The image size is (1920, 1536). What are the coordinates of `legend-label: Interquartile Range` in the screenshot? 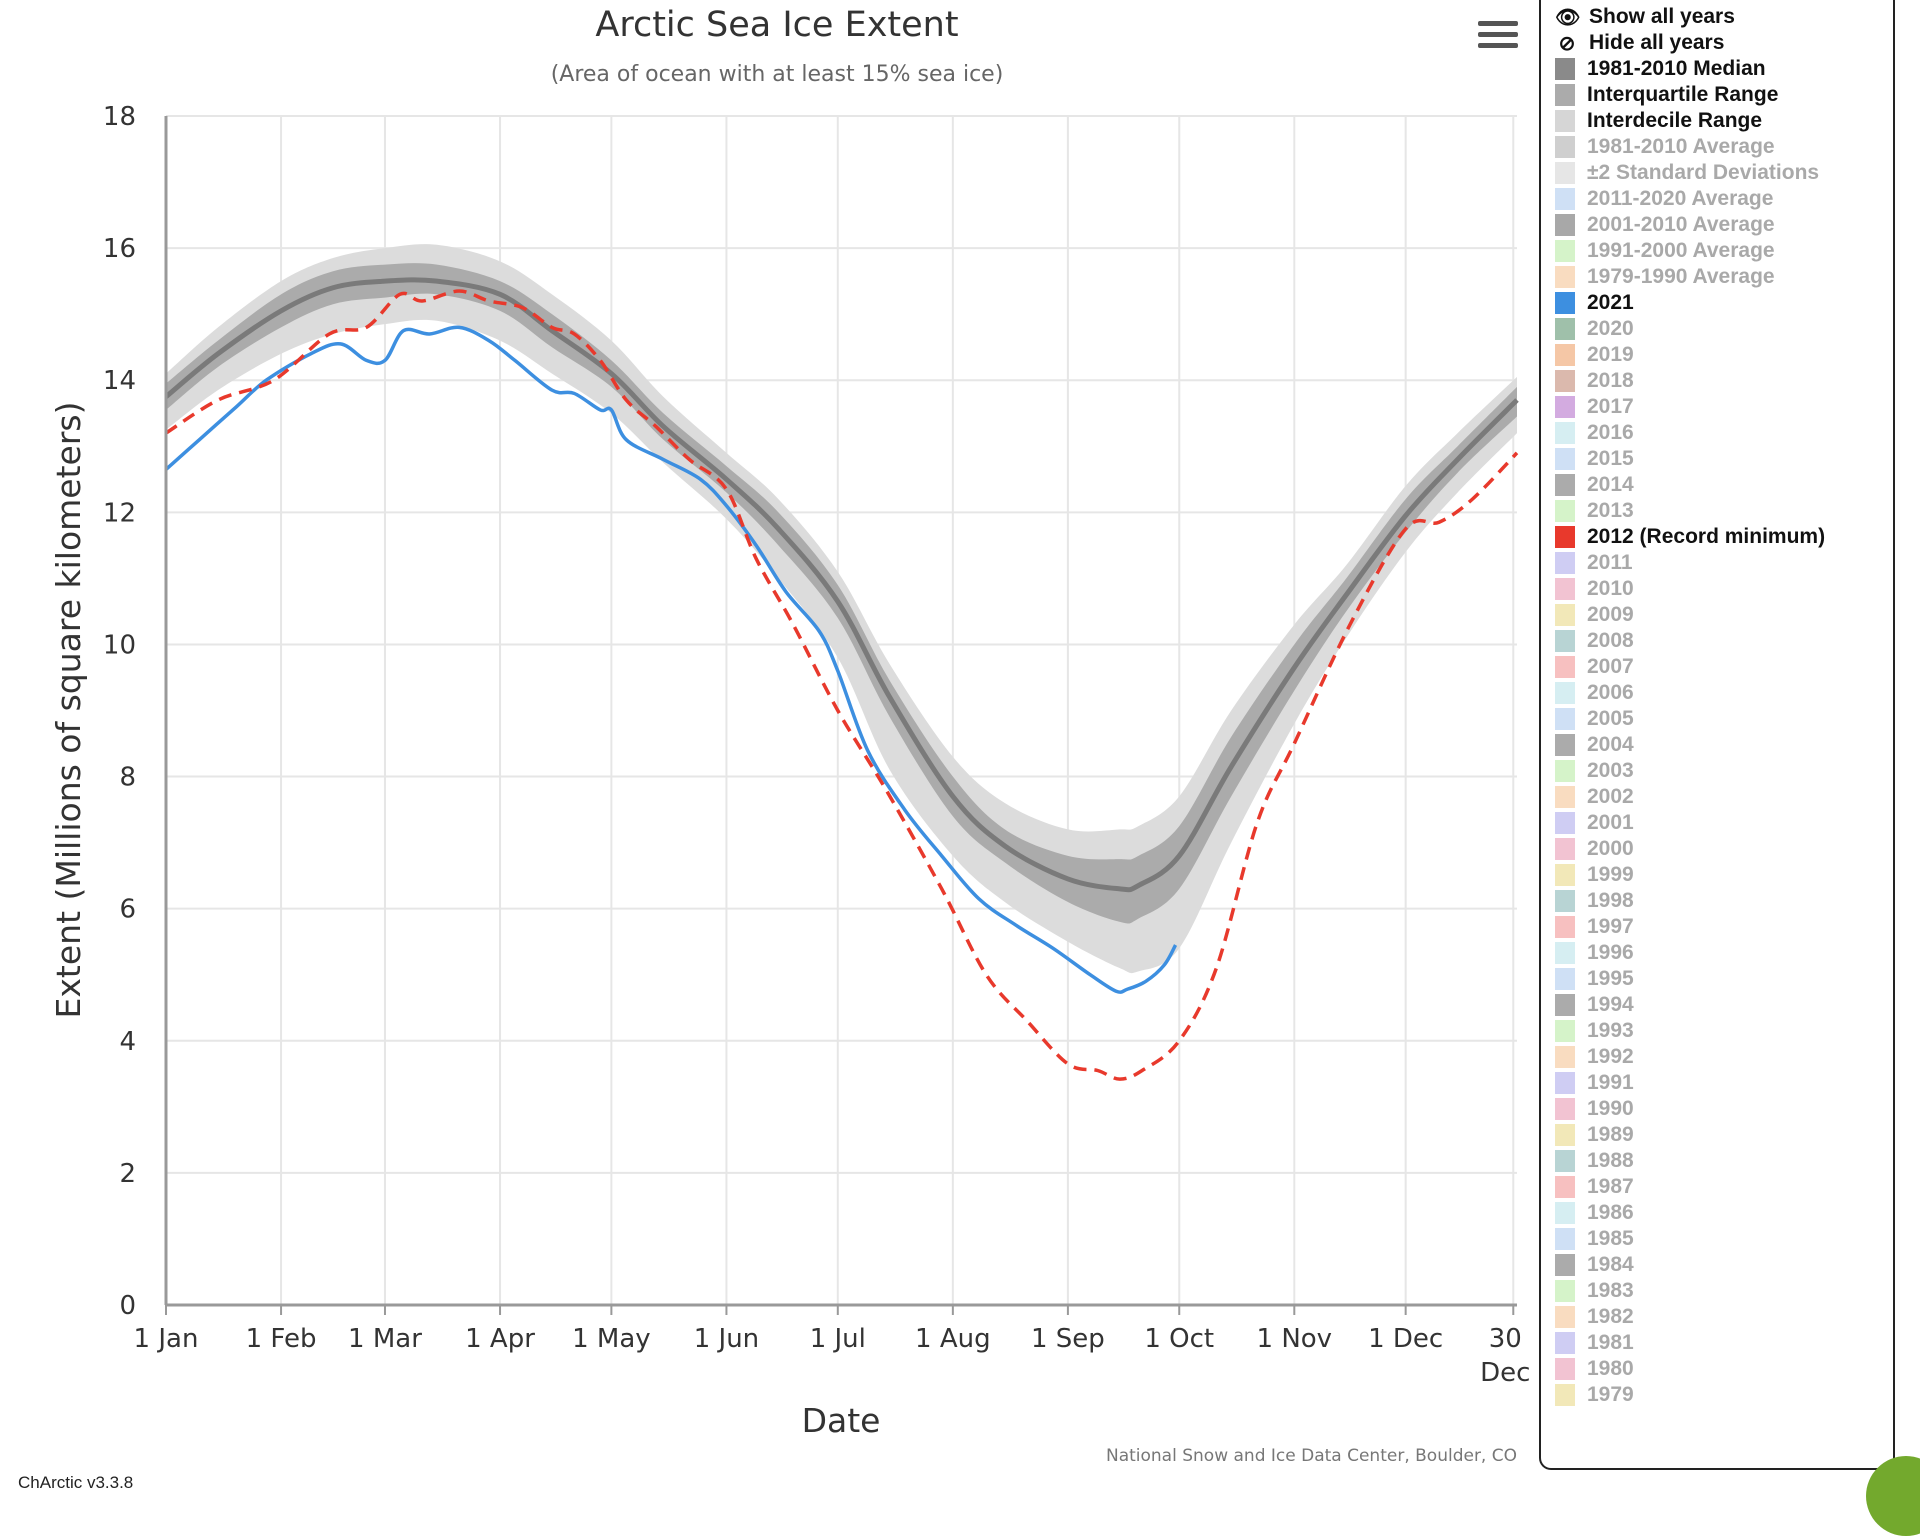 It's located at (1683, 94).